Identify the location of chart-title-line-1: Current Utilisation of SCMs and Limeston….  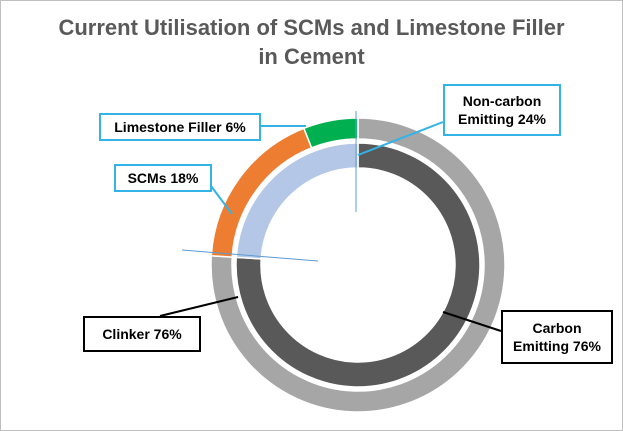
(311, 27).